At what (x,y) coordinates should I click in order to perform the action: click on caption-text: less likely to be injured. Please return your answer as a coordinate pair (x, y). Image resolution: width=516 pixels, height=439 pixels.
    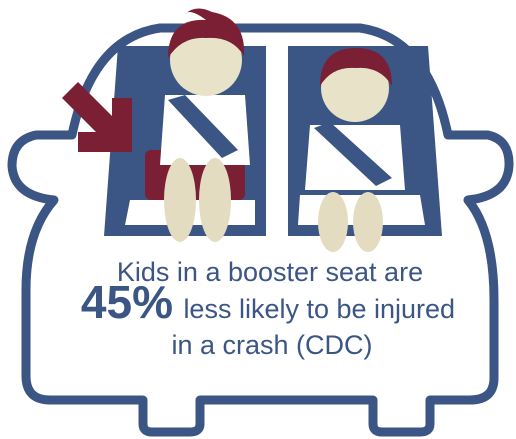
    Looking at the image, I should click on (319, 309).